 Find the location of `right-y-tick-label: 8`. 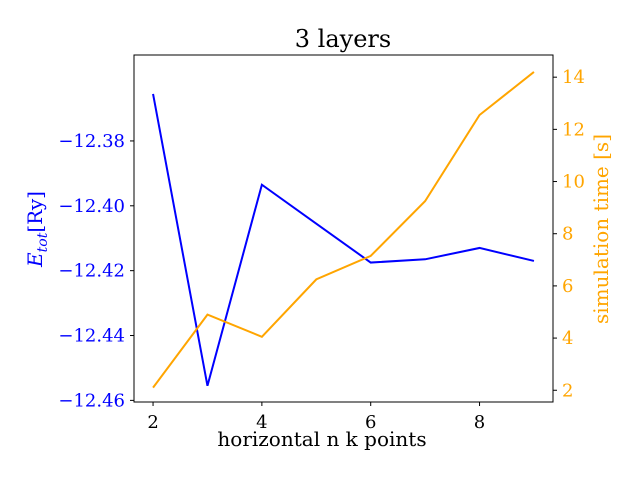

right-y-tick-label: 8 is located at coordinates (567, 234).